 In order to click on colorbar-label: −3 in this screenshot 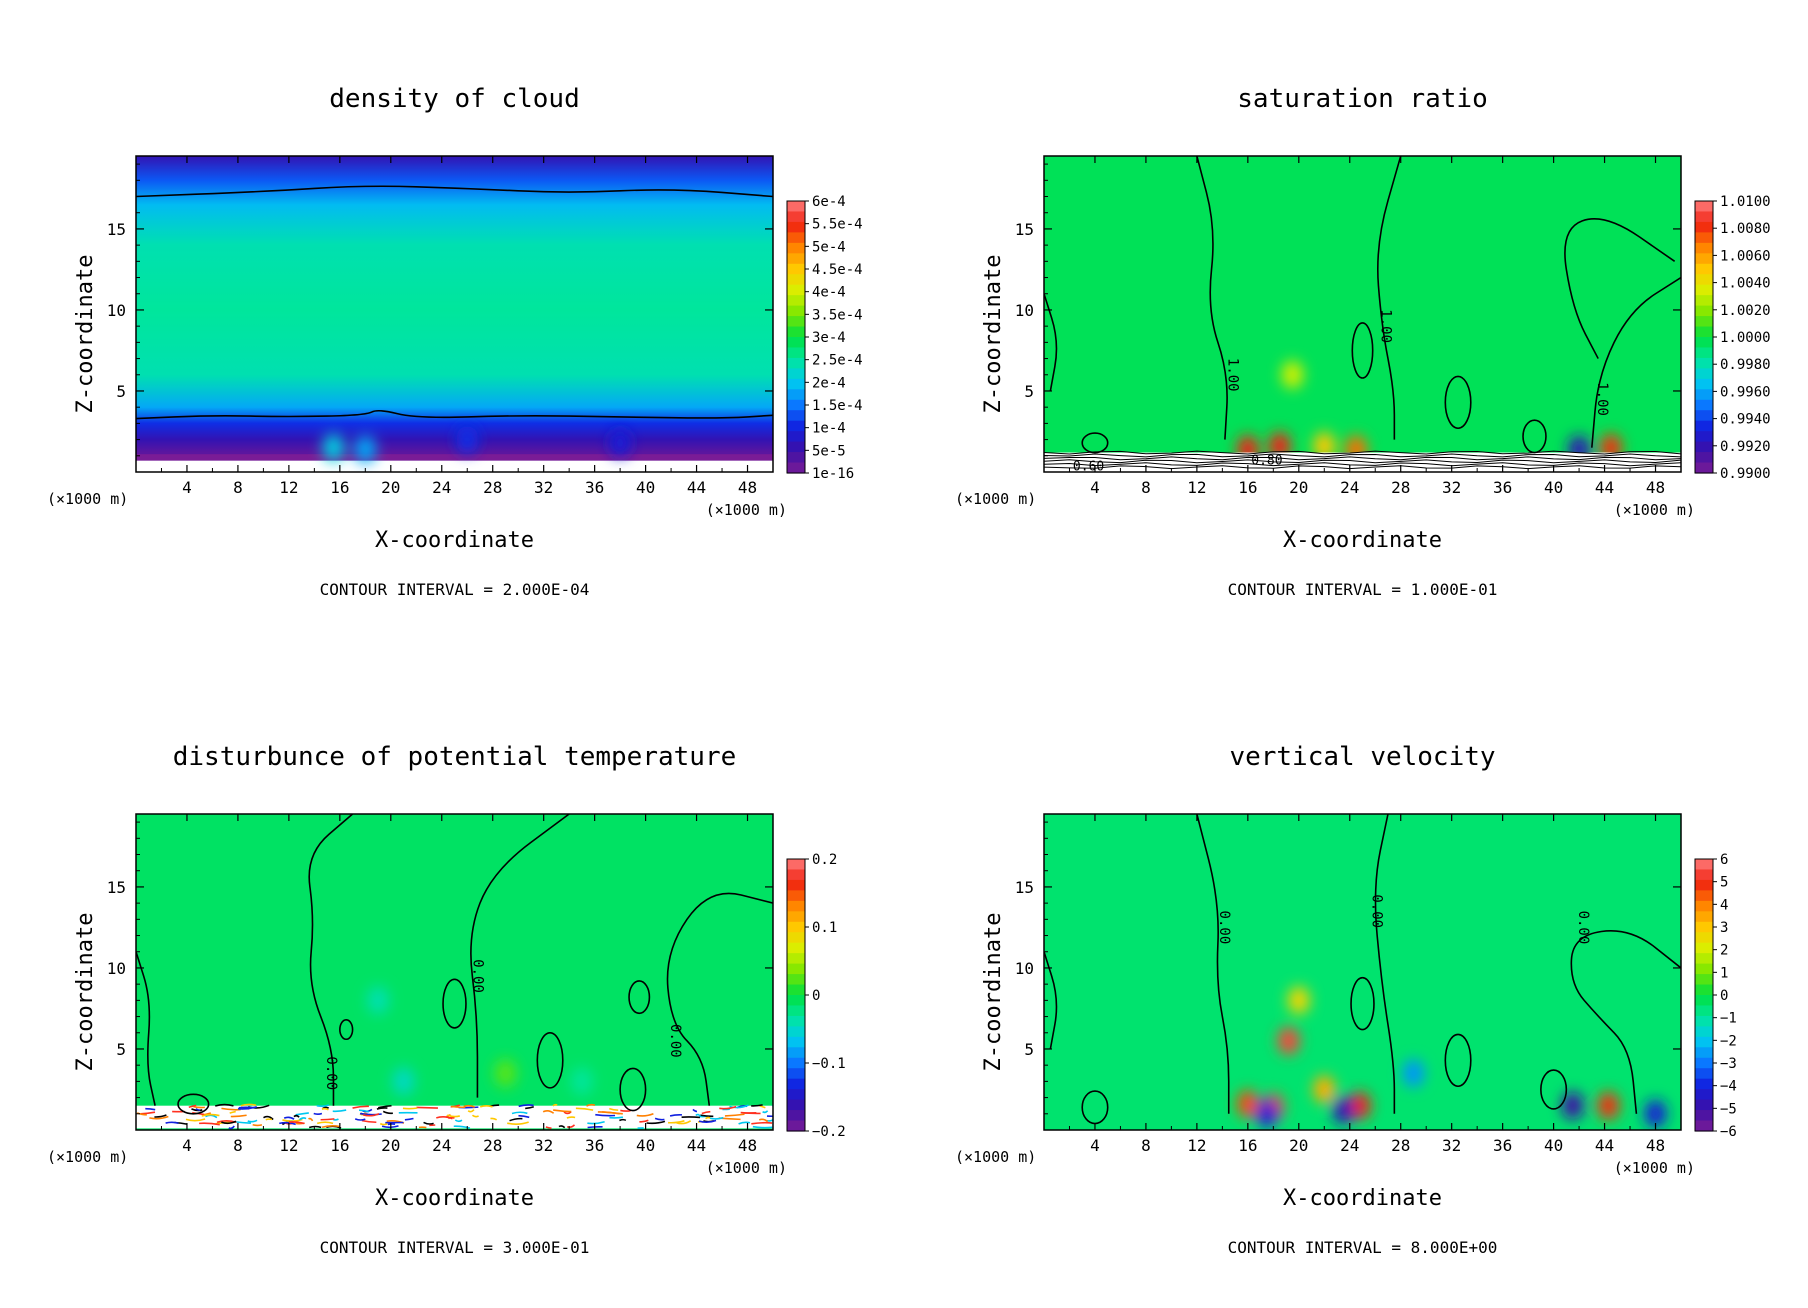, I will do `click(1728, 1064)`.